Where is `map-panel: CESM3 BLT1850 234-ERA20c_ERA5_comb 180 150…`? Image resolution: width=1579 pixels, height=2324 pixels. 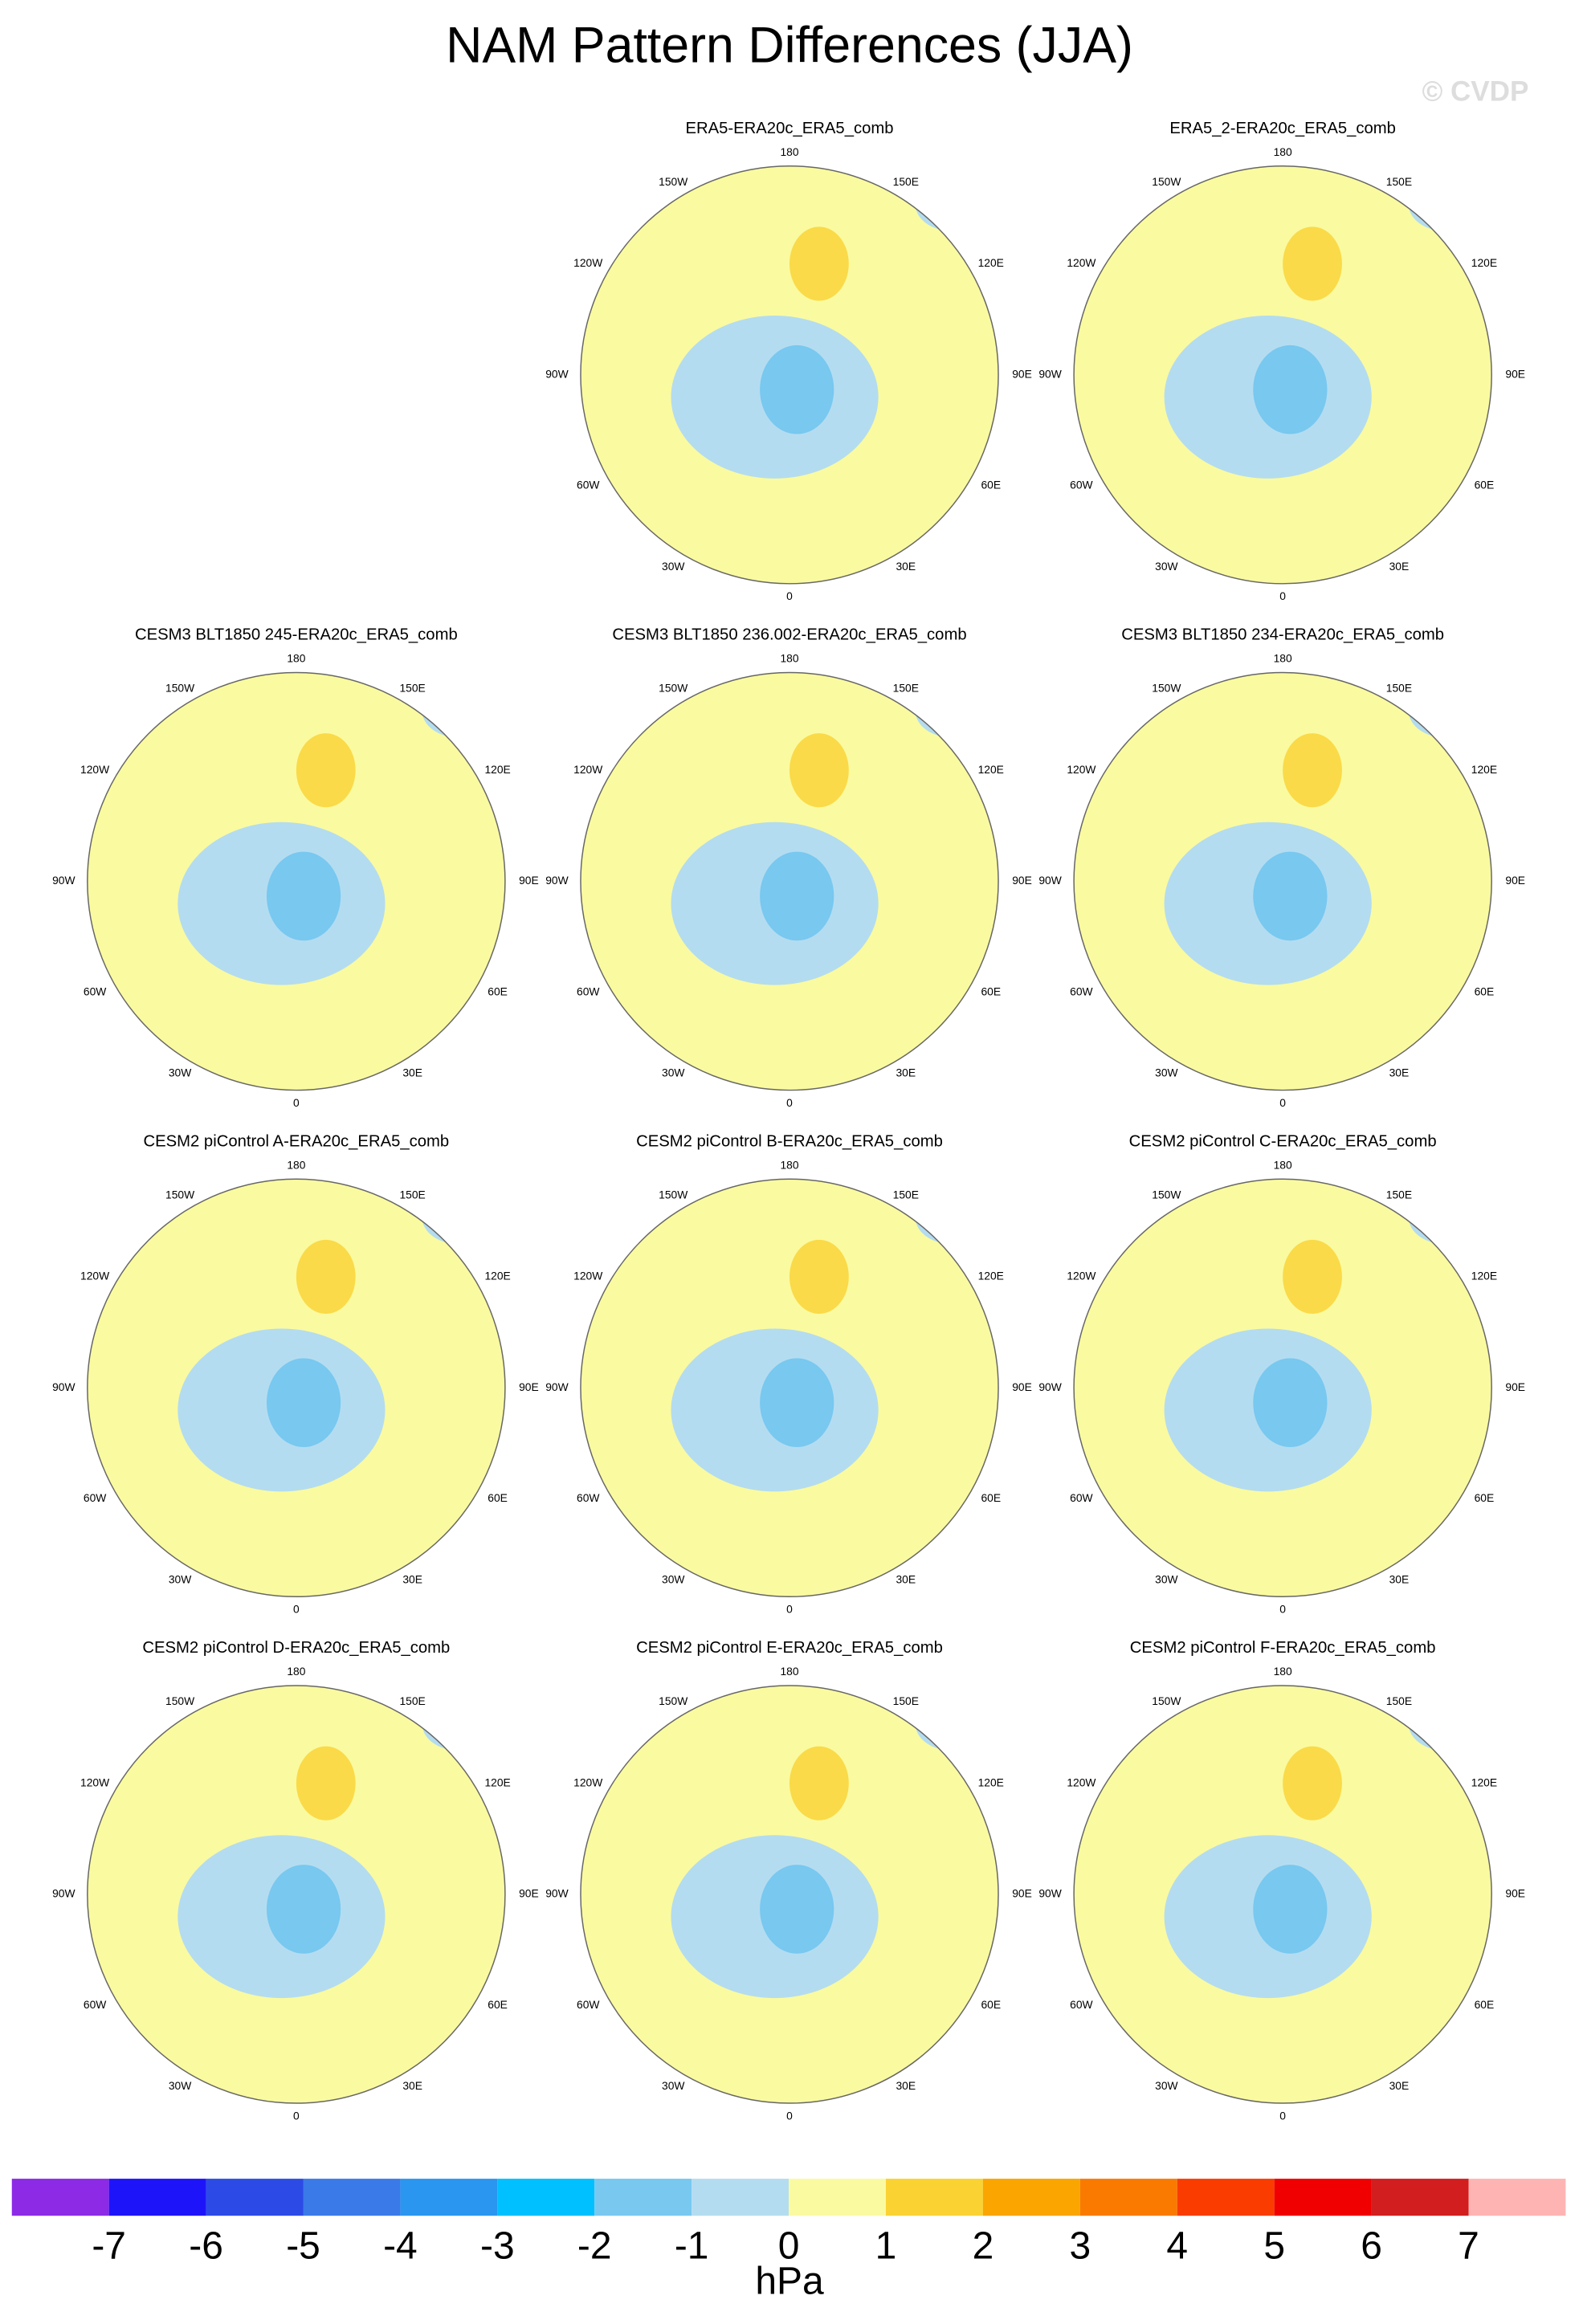 map-panel: CESM3 BLT1850 234-ERA20c_ERA5_comb 180 150… is located at coordinates (1281, 868).